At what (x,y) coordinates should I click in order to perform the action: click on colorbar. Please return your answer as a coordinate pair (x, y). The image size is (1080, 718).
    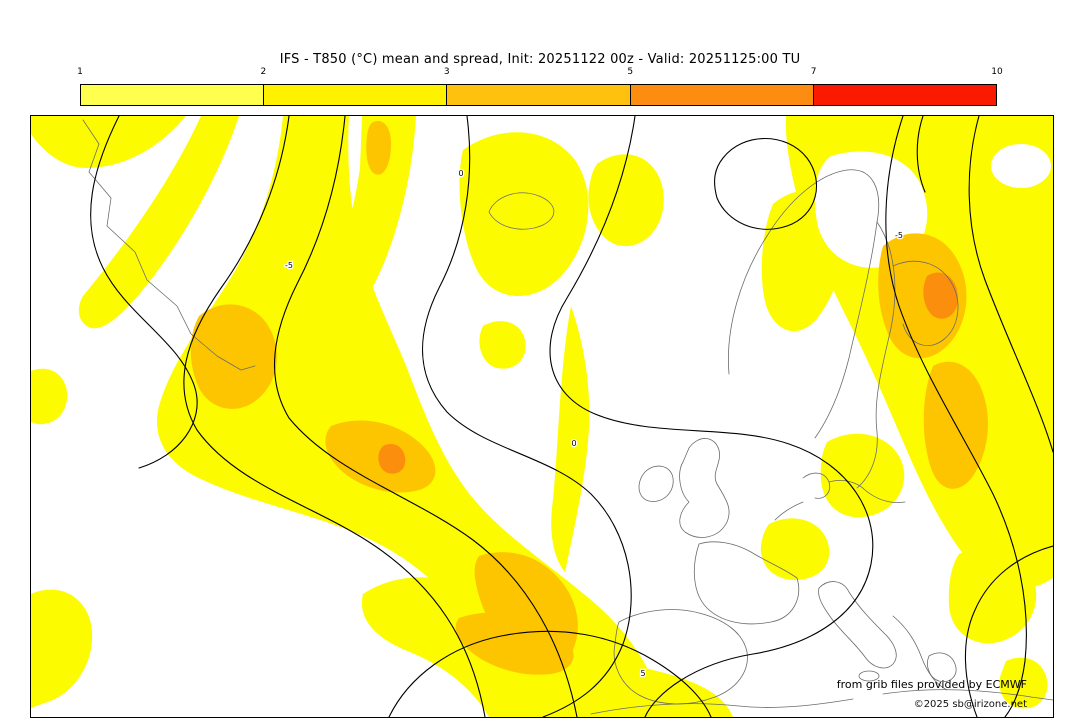
    Looking at the image, I should click on (538, 95).